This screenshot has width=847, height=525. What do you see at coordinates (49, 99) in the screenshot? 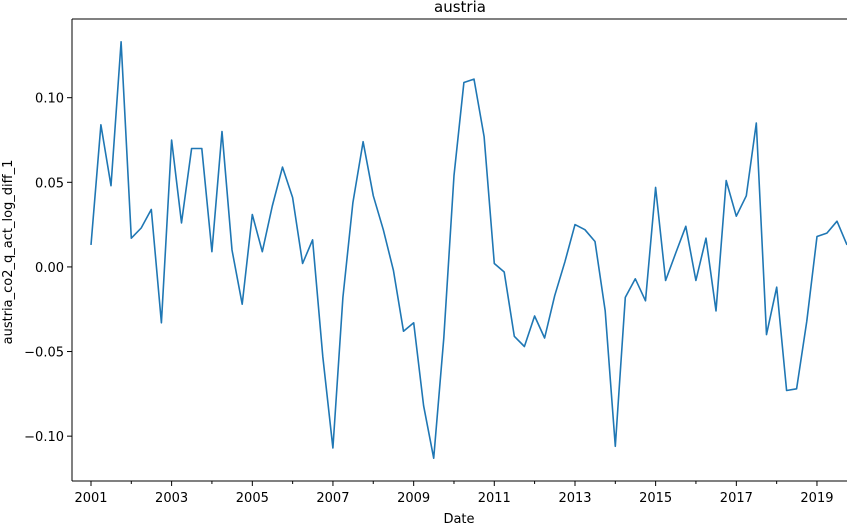
I see `y-tick-label: 0.10` at bounding box center [49, 99].